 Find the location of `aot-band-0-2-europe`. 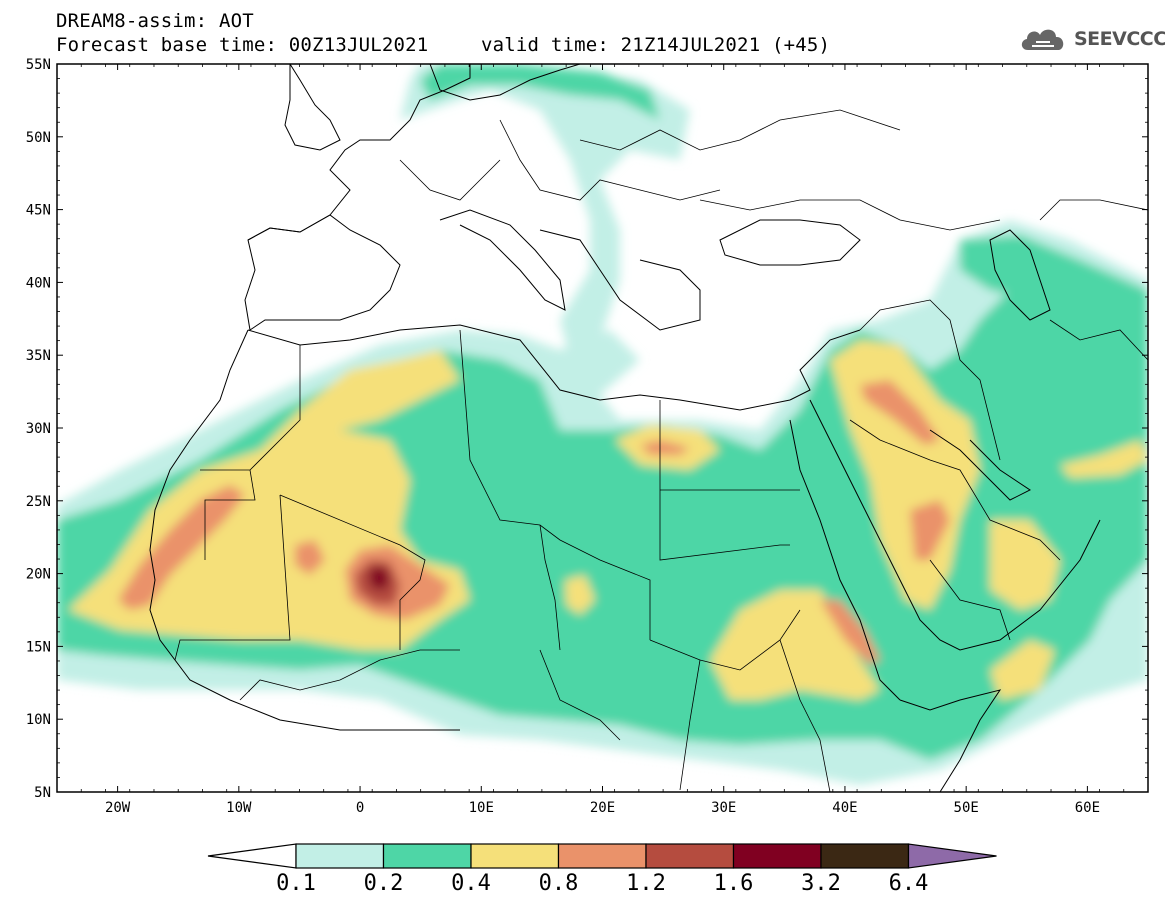

aot-band-0-2-europe is located at coordinates (540, 92).